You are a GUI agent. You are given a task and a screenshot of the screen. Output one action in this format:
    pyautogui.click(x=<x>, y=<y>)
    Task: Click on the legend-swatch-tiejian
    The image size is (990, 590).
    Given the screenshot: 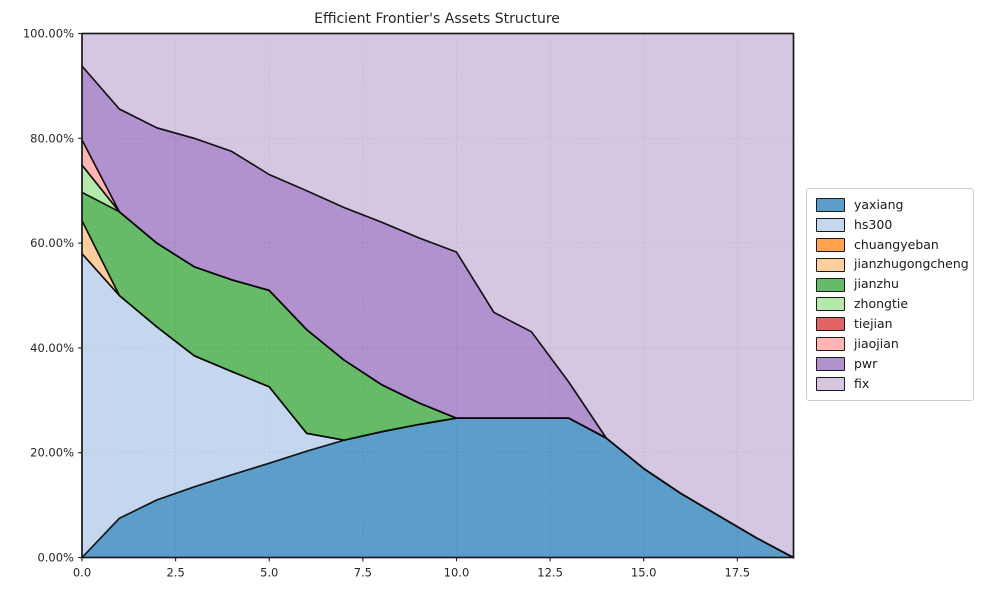 What is the action you would take?
    pyautogui.click(x=830, y=324)
    